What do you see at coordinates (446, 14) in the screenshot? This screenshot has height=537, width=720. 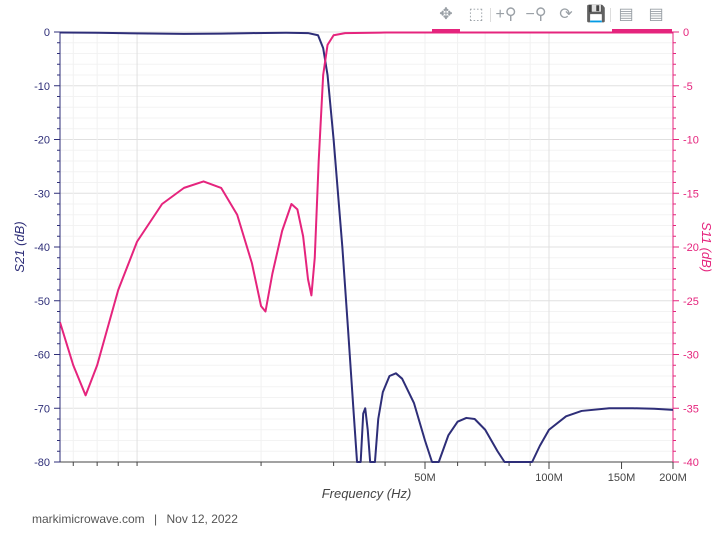 I see `pan-icon: ✥` at bounding box center [446, 14].